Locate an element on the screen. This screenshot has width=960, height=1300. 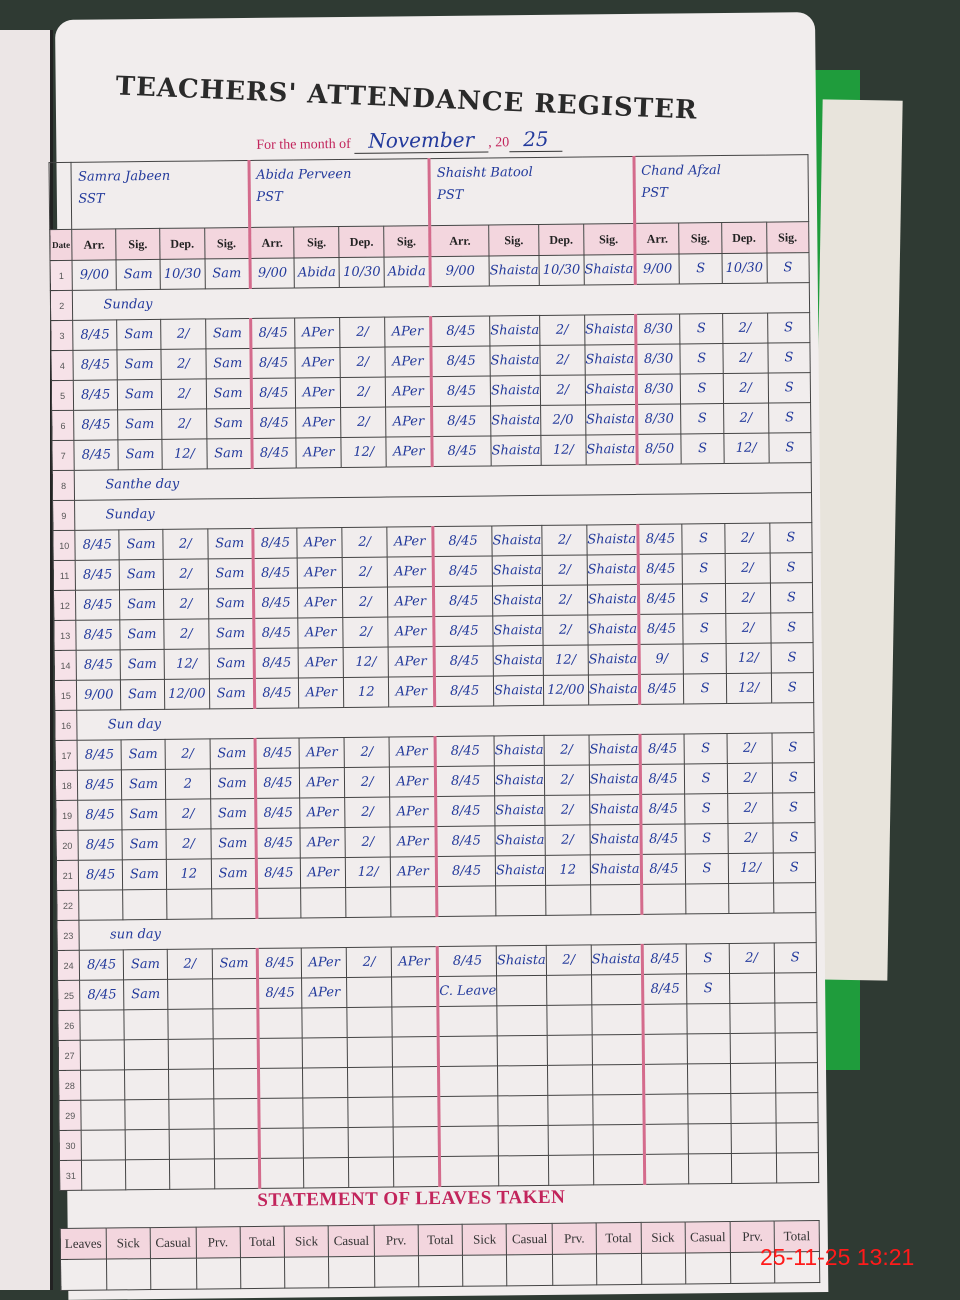
arrival-signature: Abida is located at coordinates (317, 273).